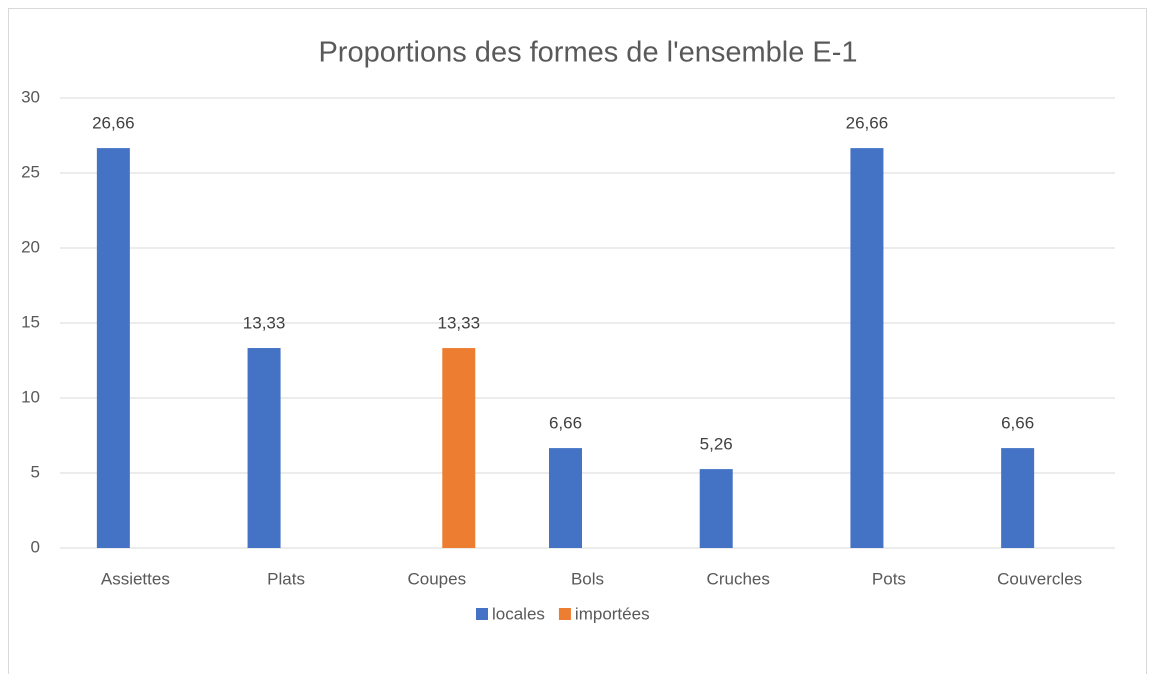 The width and height of the screenshot is (1157, 679). What do you see at coordinates (889, 578) in the screenshot?
I see `x-tick-label: Pots` at bounding box center [889, 578].